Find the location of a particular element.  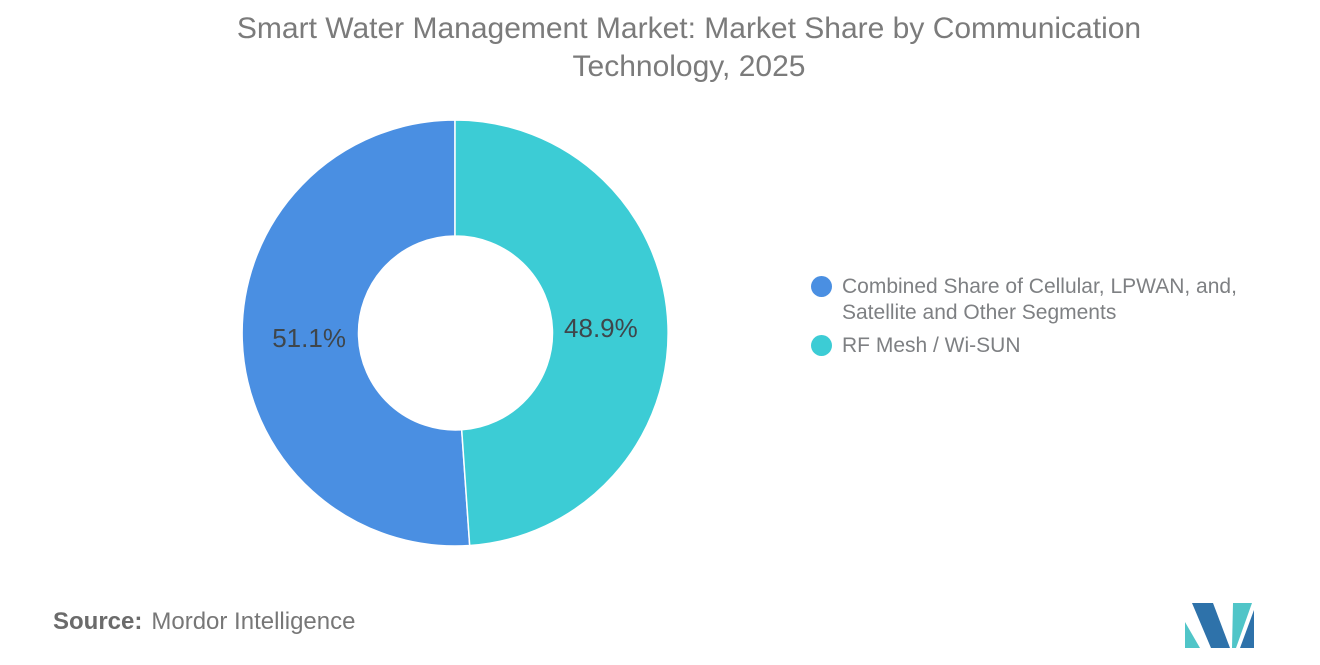

chart-title-line2: Technology, 2025 is located at coordinates (689, 66).